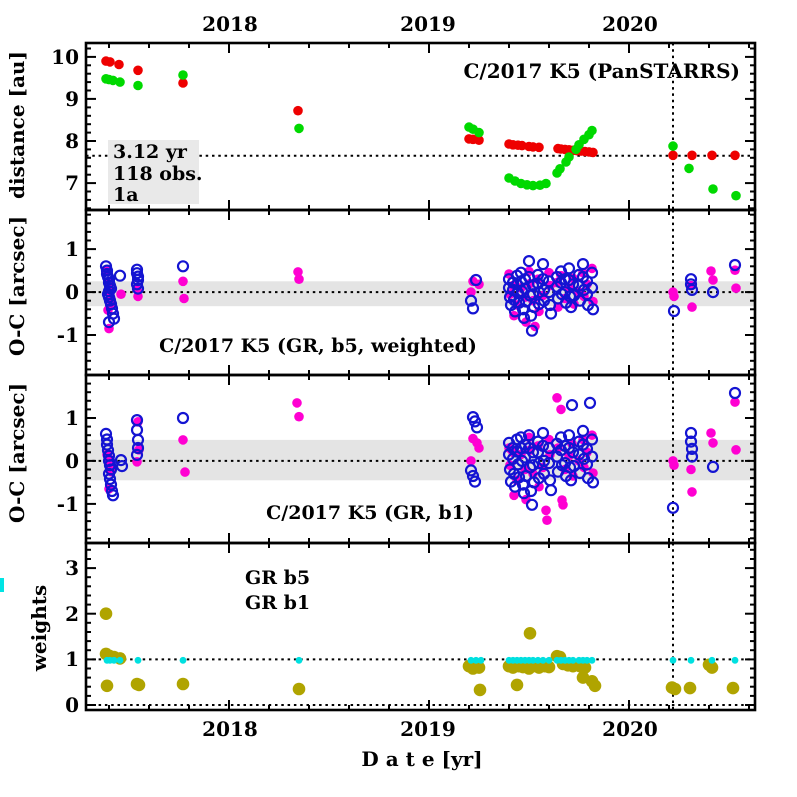  Describe the element at coordinates (421, 135) in the screenshot. I see `series-green-distance` at that location.